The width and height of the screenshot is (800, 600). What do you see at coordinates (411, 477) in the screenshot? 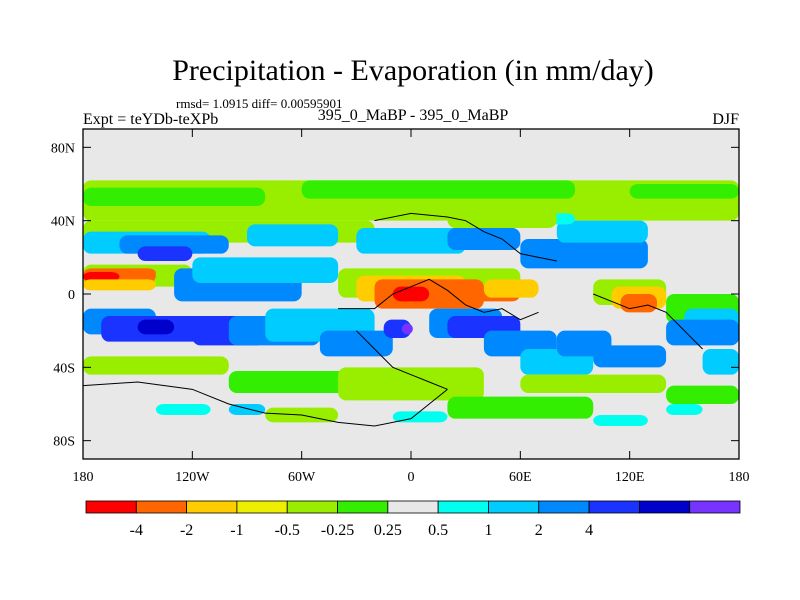
I see `x-tick-label-3: 0` at bounding box center [411, 477].